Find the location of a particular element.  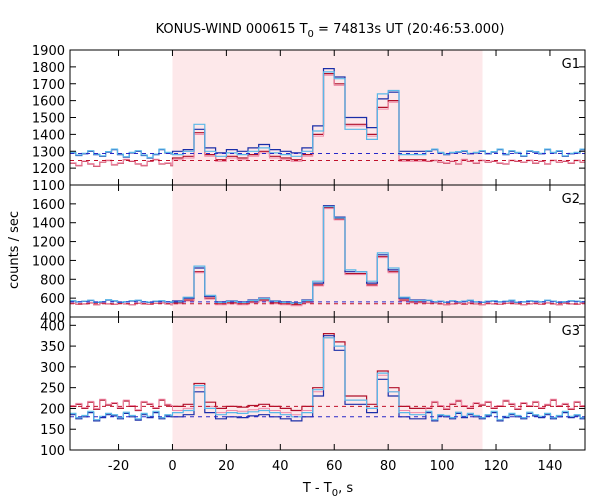

x-tick-label: 60 is located at coordinates (334, 466).